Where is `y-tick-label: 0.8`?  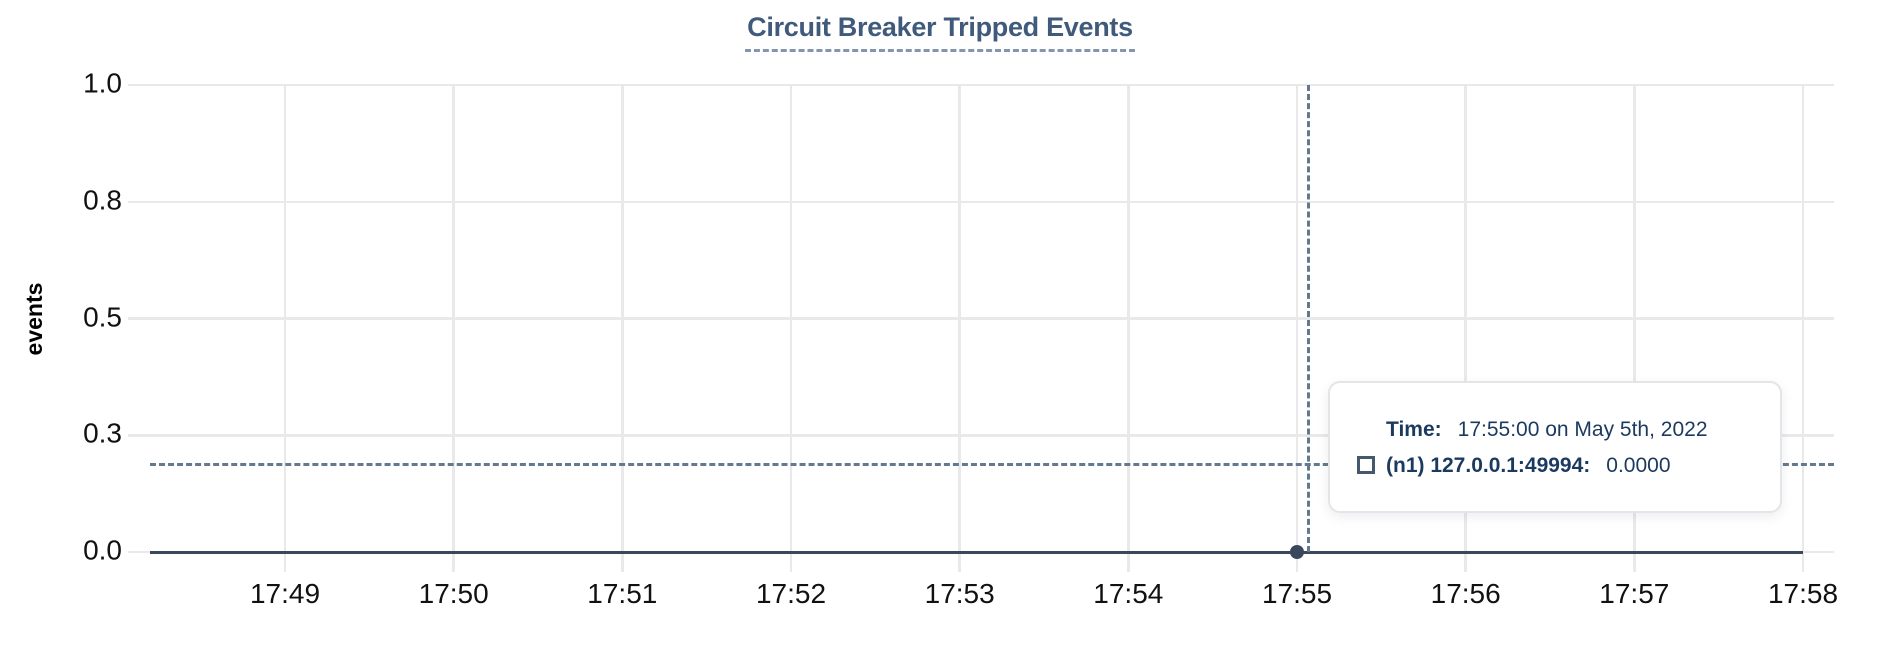
y-tick-label: 0.8 is located at coordinates (102, 200).